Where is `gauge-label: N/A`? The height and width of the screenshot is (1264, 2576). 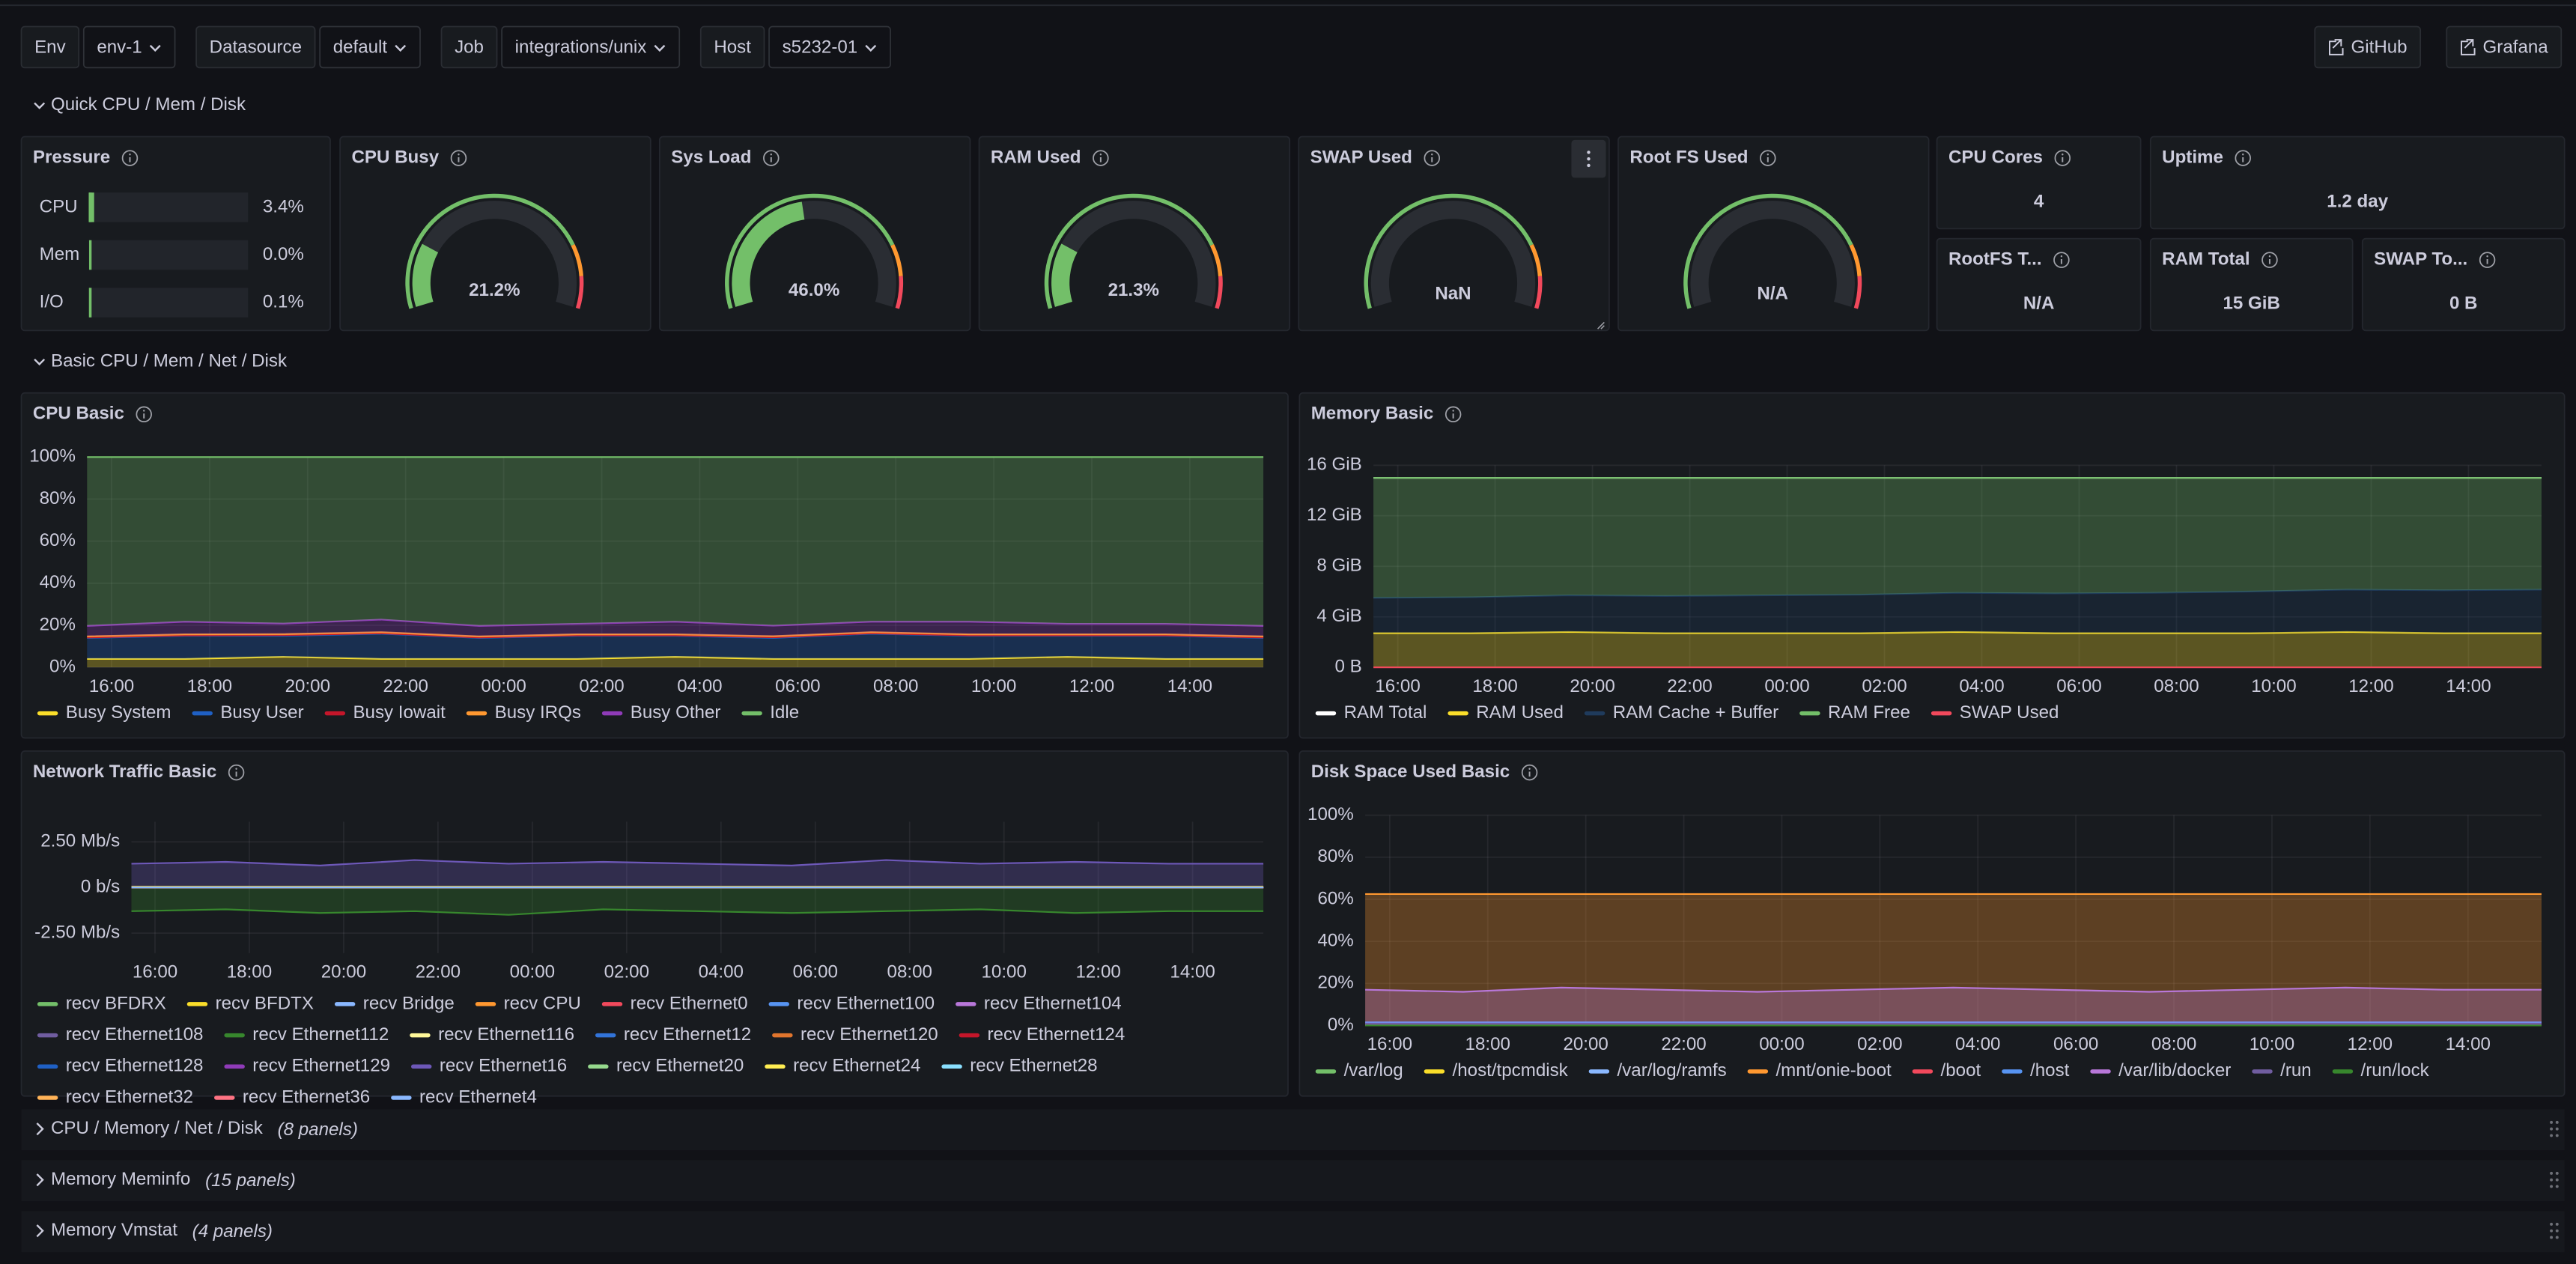 gauge-label: N/A is located at coordinates (1772, 294).